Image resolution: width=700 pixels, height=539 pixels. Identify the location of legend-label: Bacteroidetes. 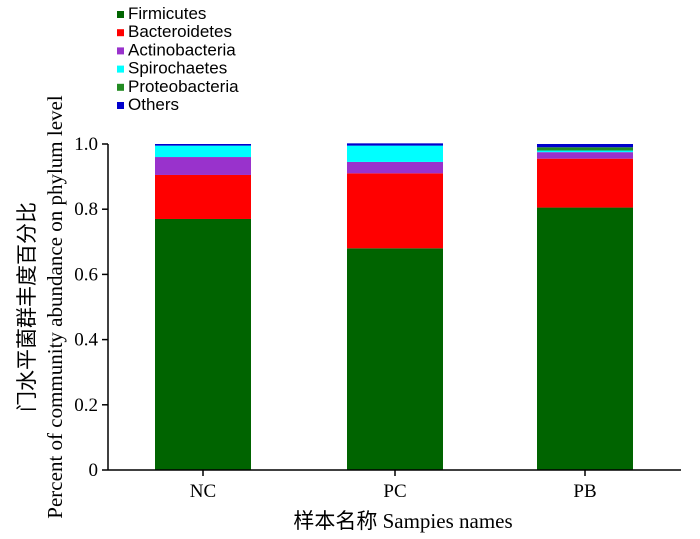
(180, 31).